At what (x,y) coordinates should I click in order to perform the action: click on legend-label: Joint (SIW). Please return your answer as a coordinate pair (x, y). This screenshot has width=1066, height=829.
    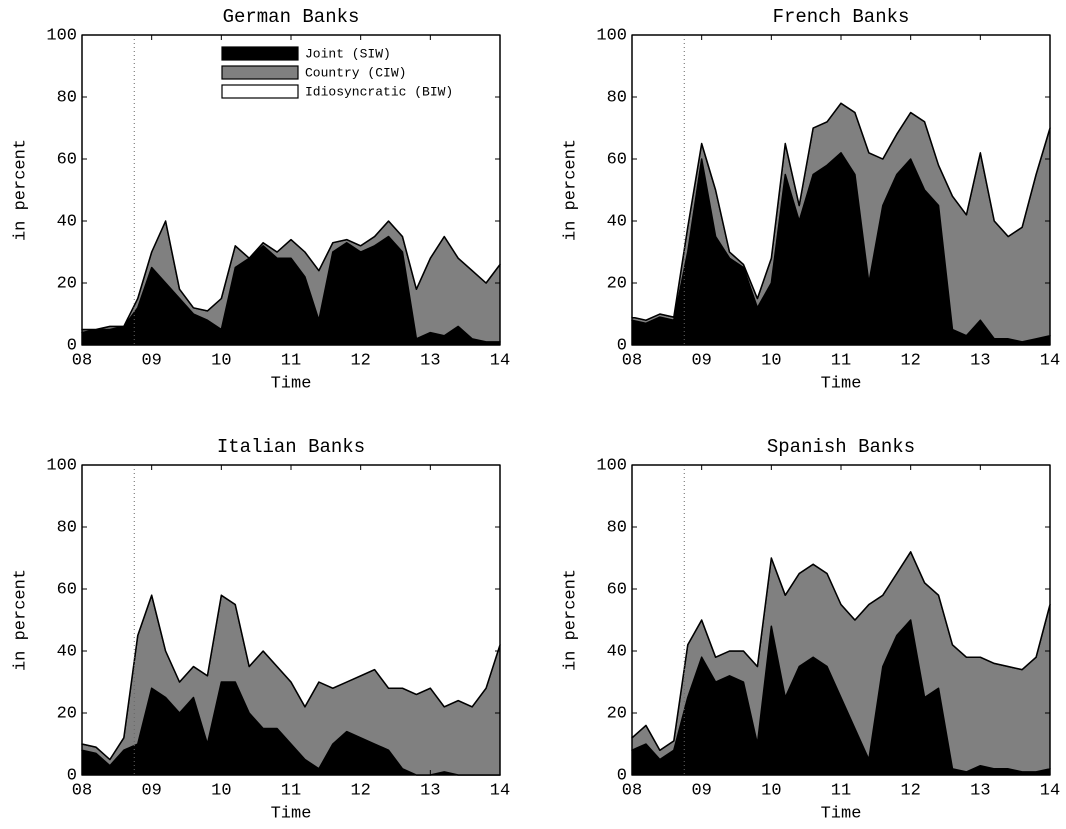
    Looking at the image, I should click on (348, 53).